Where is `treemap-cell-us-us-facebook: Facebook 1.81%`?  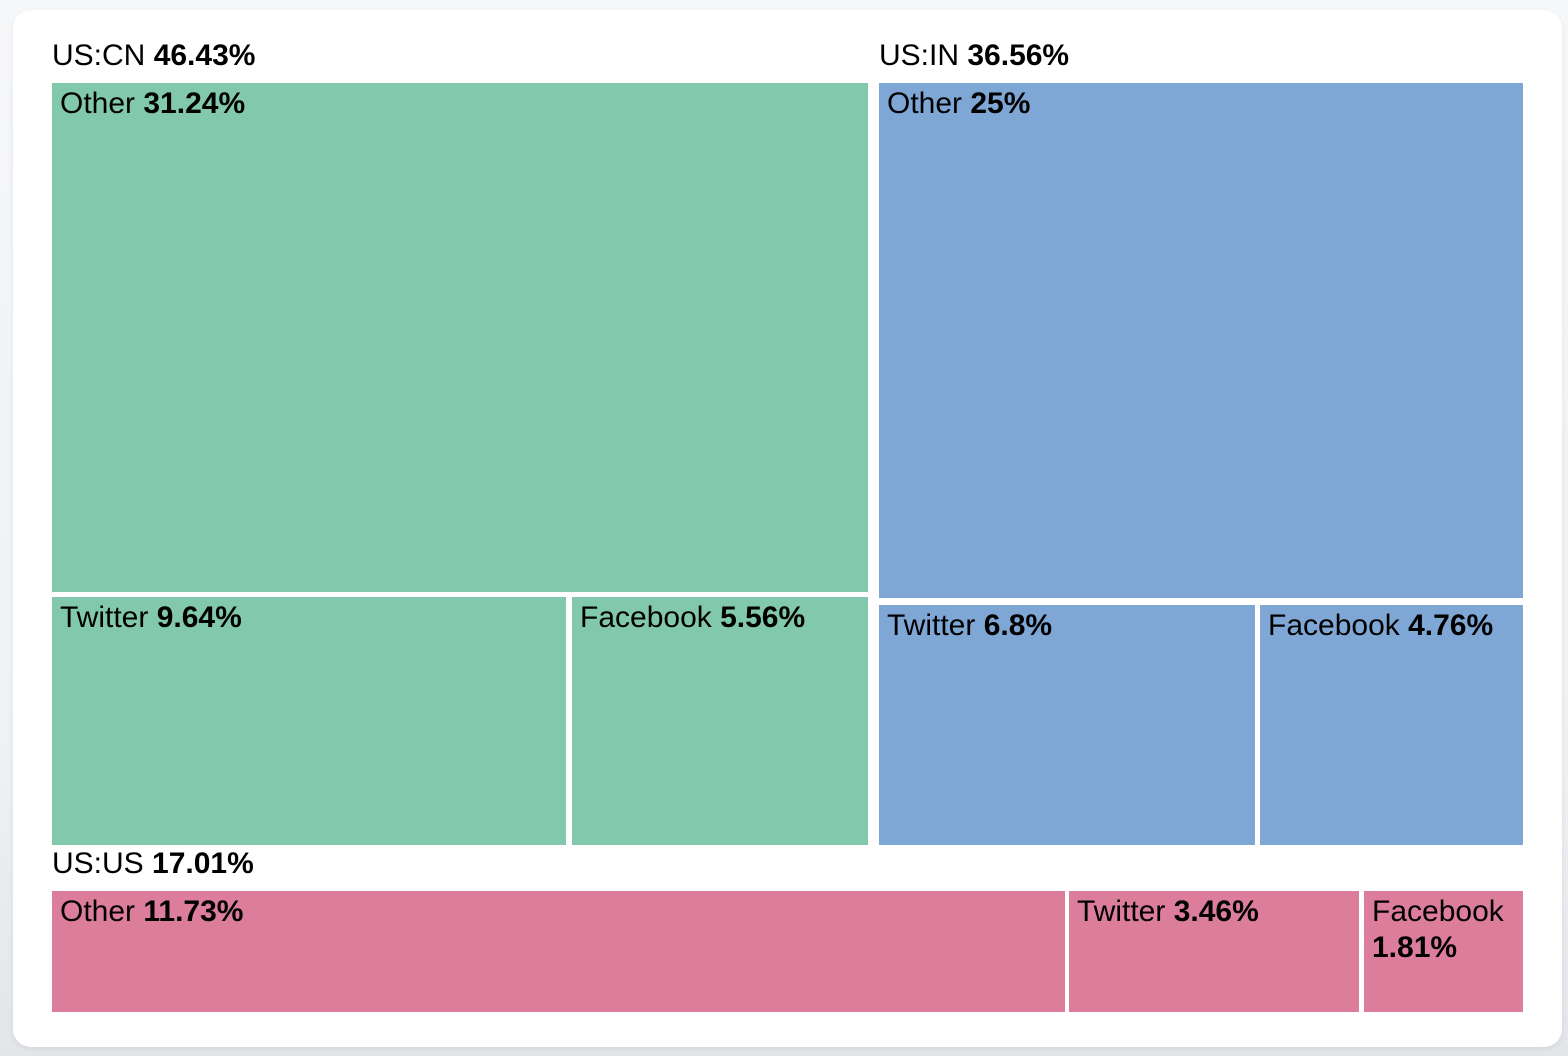
treemap-cell-us-us-facebook: Facebook 1.81% is located at coordinates (1443, 951).